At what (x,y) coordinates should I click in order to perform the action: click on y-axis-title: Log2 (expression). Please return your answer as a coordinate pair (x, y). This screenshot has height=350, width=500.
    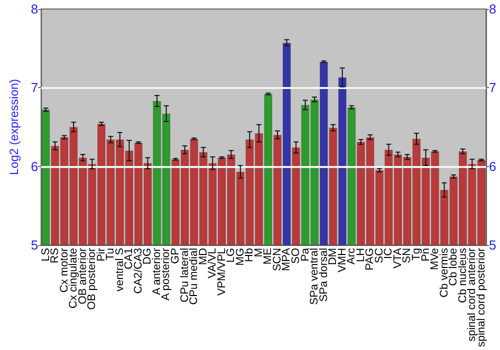
    Looking at the image, I should click on (14, 127).